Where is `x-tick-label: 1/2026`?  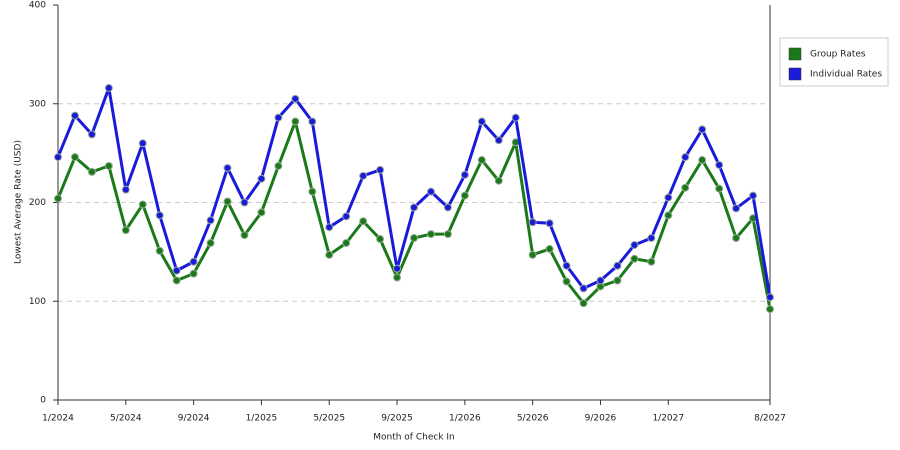
x-tick-label: 1/2026 is located at coordinates (465, 419).